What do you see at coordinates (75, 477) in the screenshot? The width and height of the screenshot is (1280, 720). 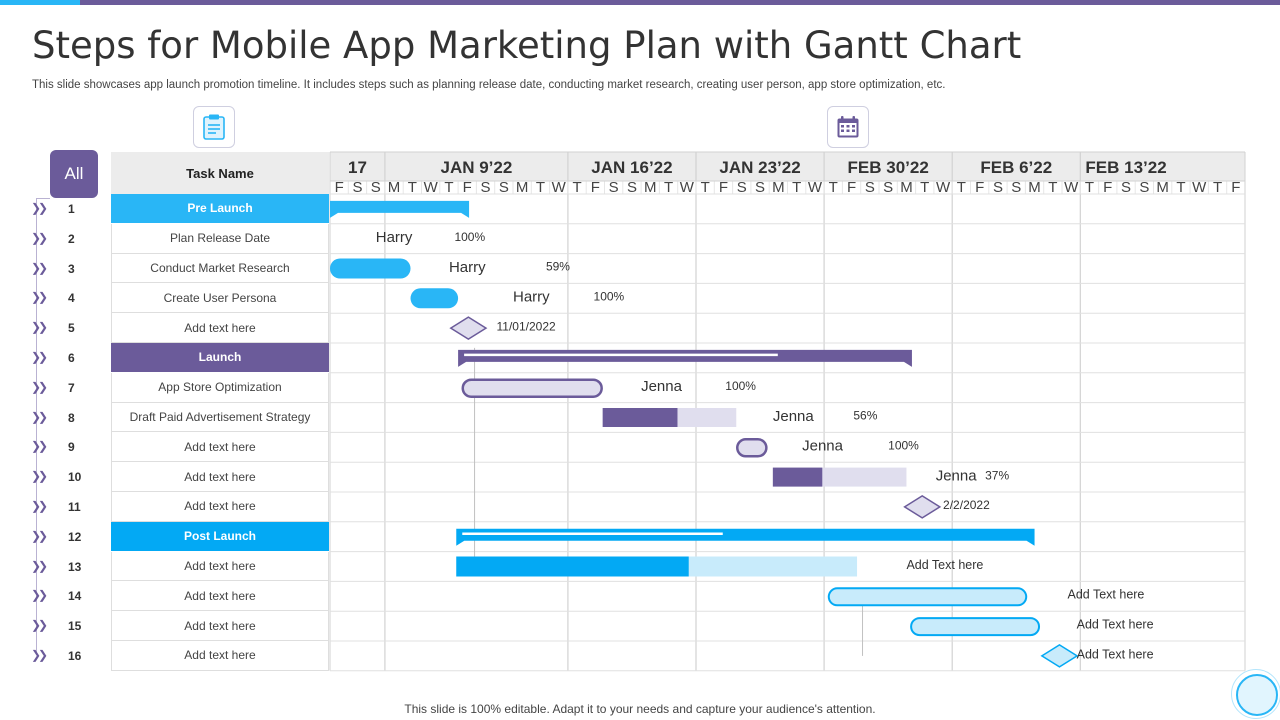 I see `row-number: 10` at bounding box center [75, 477].